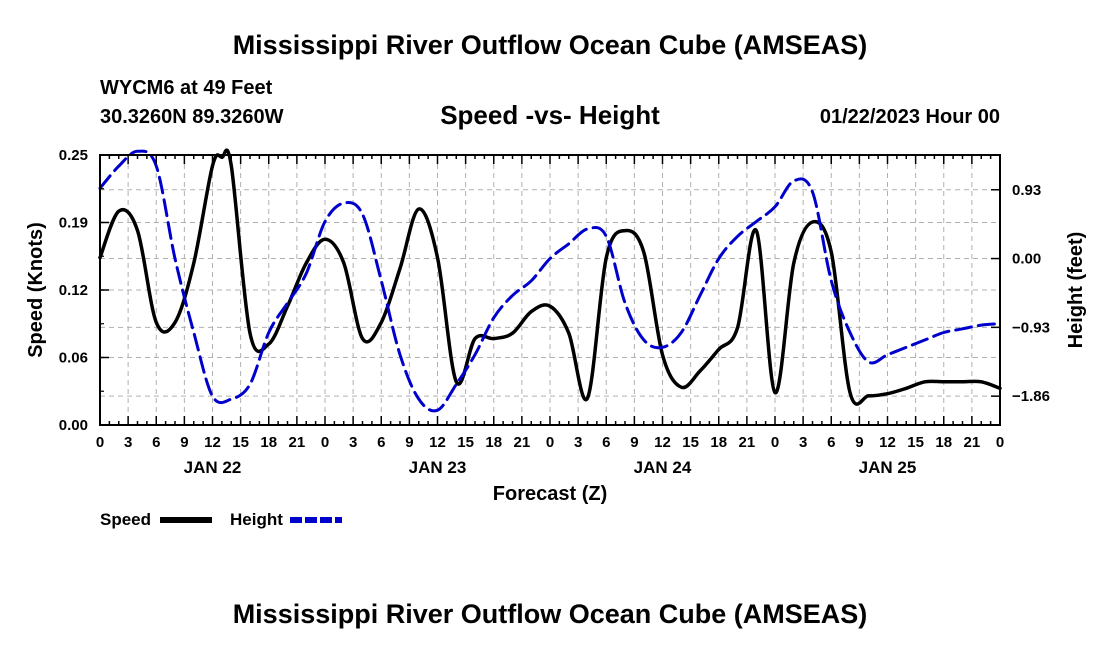  Describe the element at coordinates (125, 519) in the screenshot. I see `legend-speed-label: Speed` at that location.